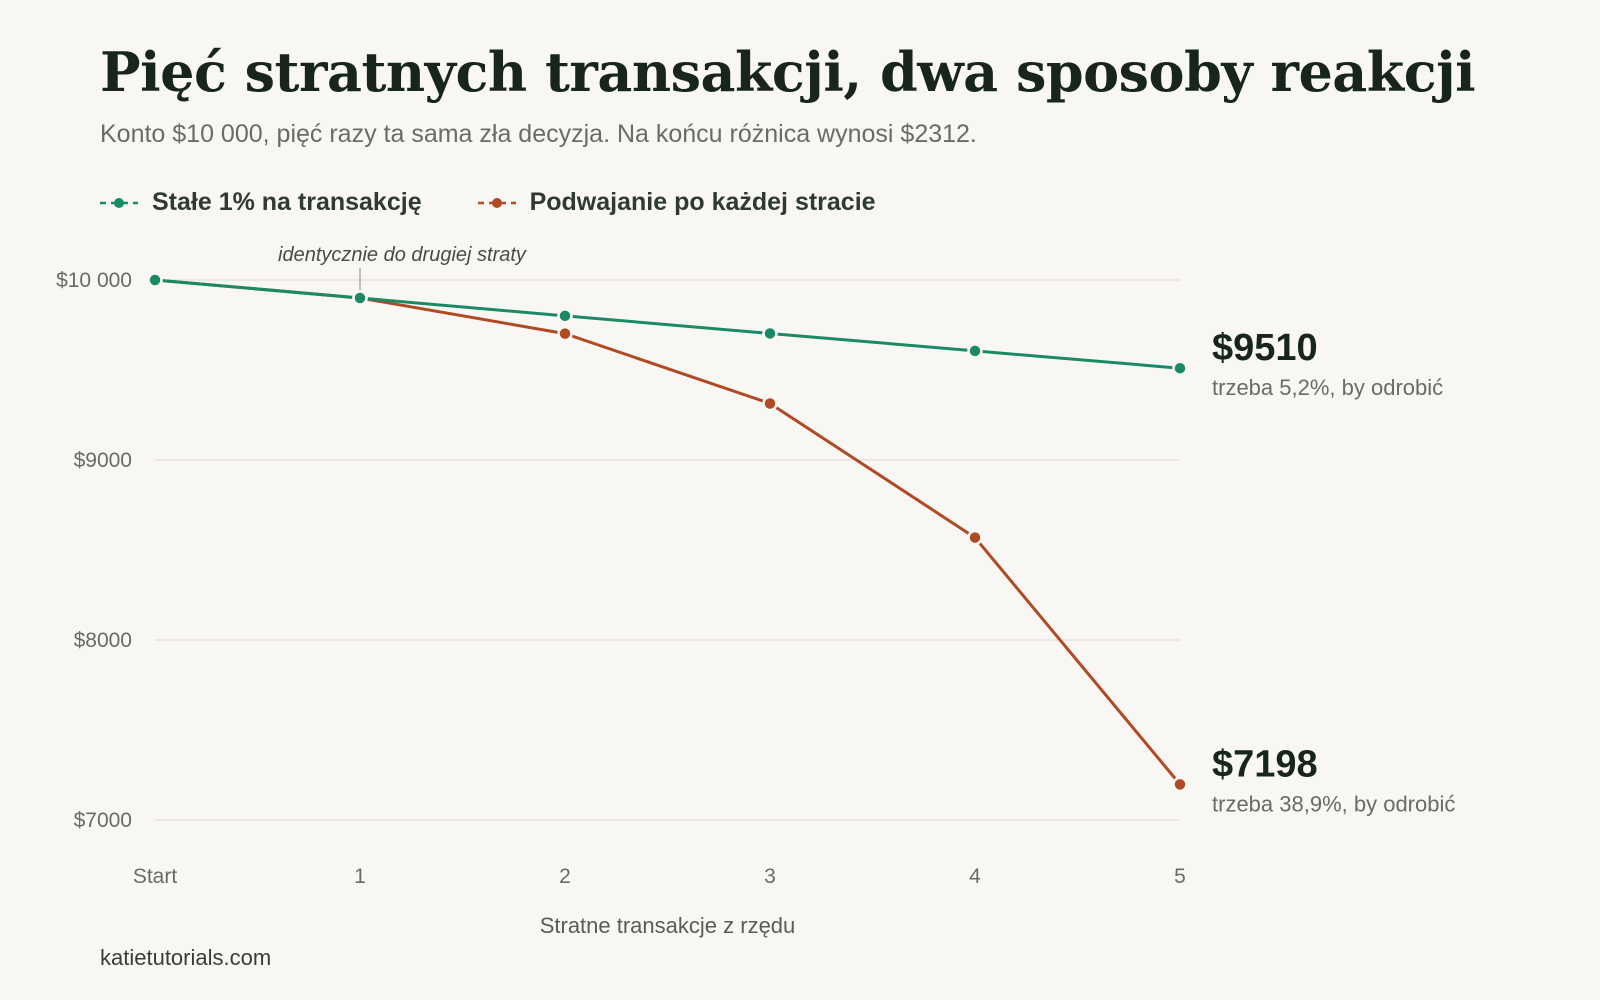 This screenshot has width=1600, height=1000. What do you see at coordinates (702, 202) in the screenshot?
I see `legend-label-doubling: Podwajanie po każdej stracie` at bounding box center [702, 202].